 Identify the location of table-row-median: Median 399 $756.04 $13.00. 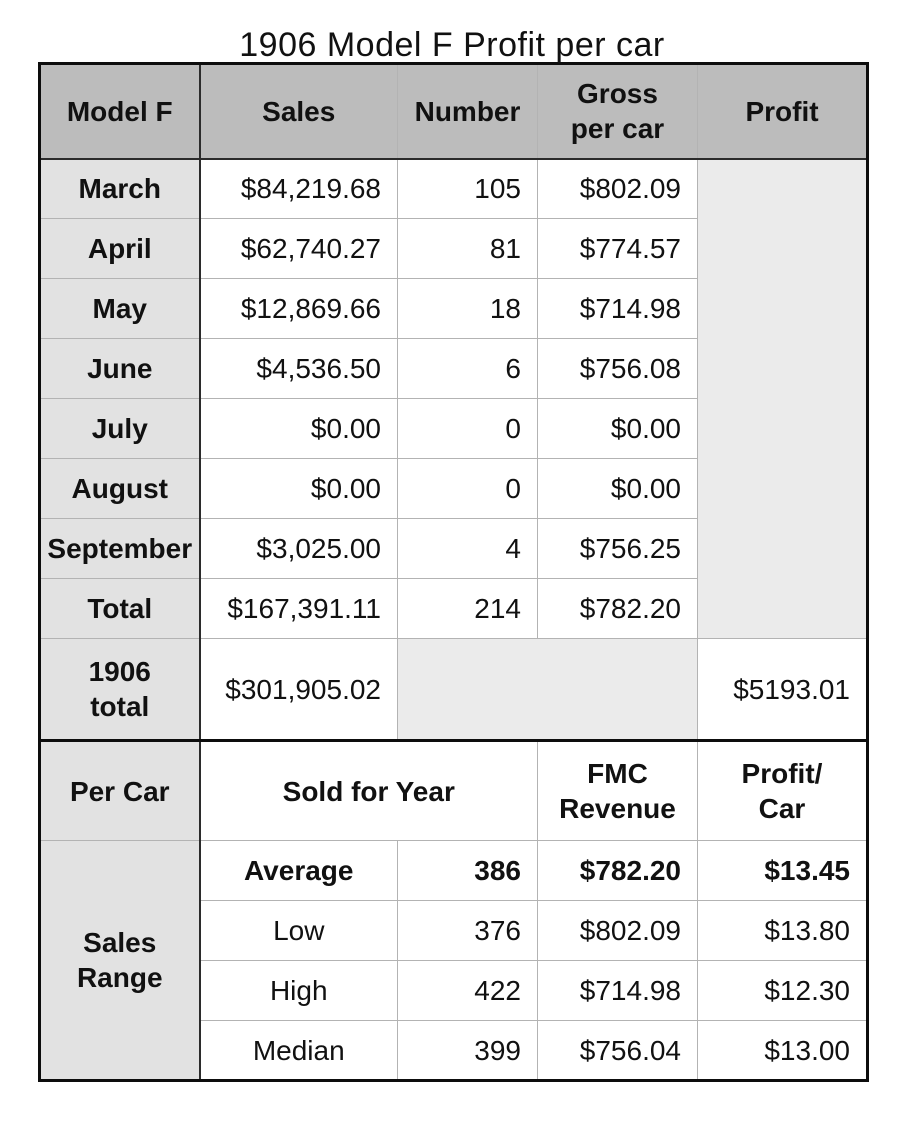
(454, 1050).